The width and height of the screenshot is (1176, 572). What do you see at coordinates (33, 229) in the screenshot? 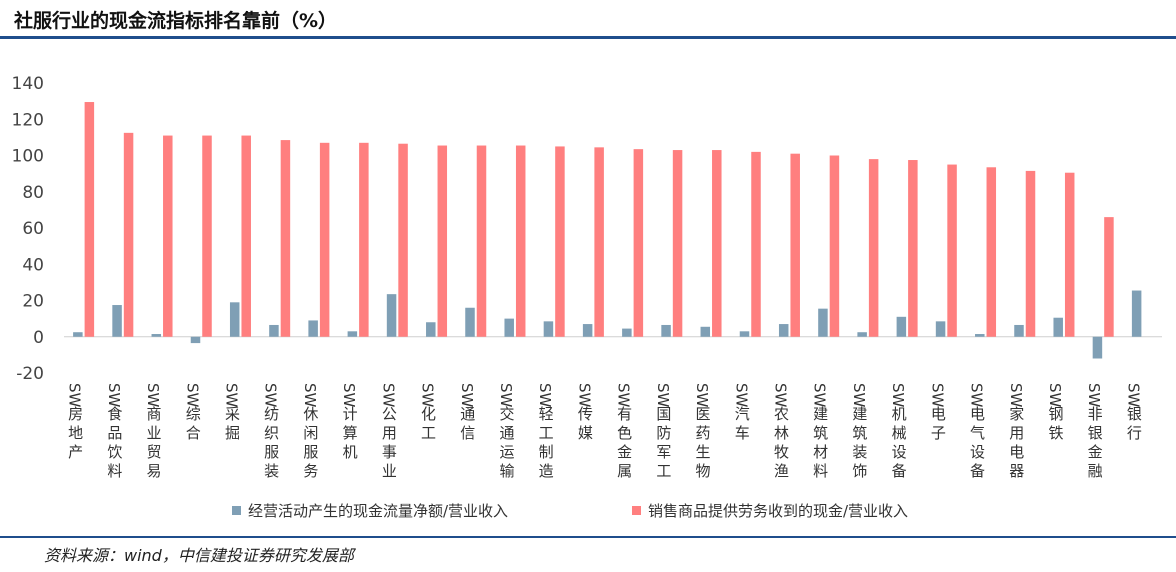
I see `y-tick-label: 60` at bounding box center [33, 229].